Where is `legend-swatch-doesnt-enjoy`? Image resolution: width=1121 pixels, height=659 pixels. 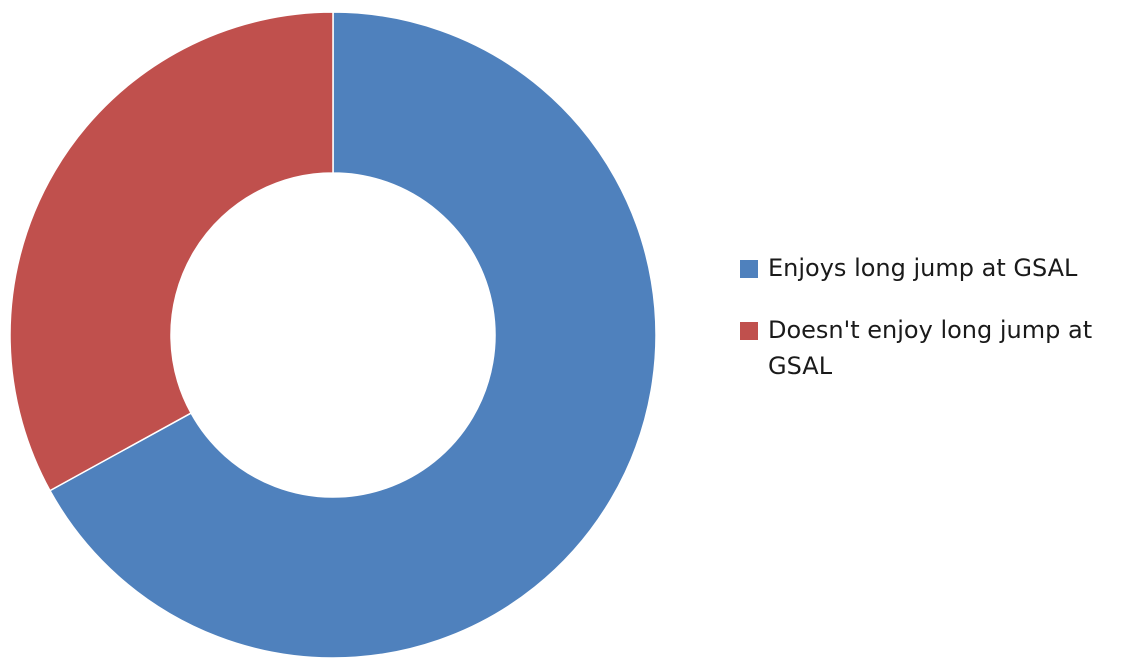
legend-swatch-doesnt-enjoy is located at coordinates (749, 331).